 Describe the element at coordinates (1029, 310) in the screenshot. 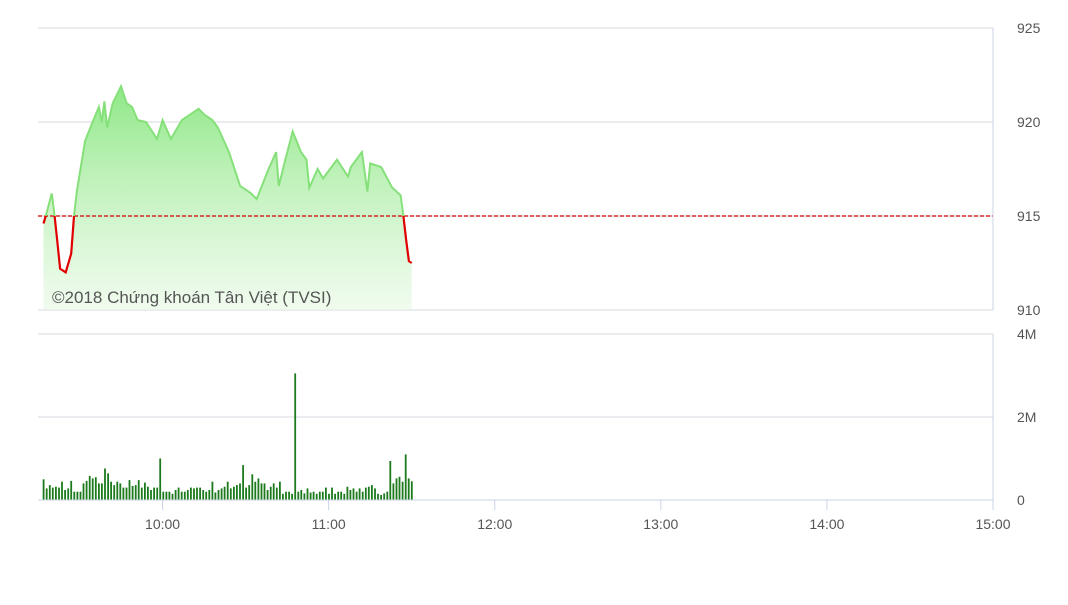

I see `price-axis-tick: 910` at that location.